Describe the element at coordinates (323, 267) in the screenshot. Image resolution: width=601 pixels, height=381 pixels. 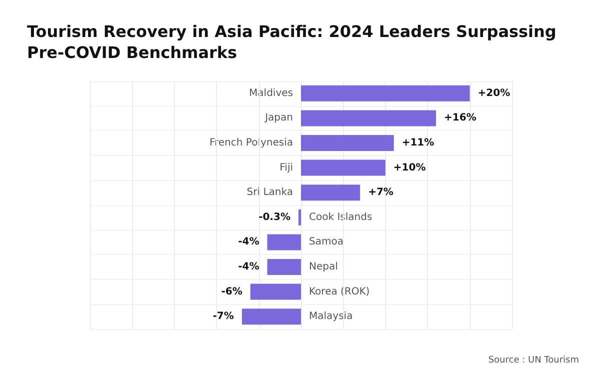
I see `y-tick-label: Nepal` at that location.